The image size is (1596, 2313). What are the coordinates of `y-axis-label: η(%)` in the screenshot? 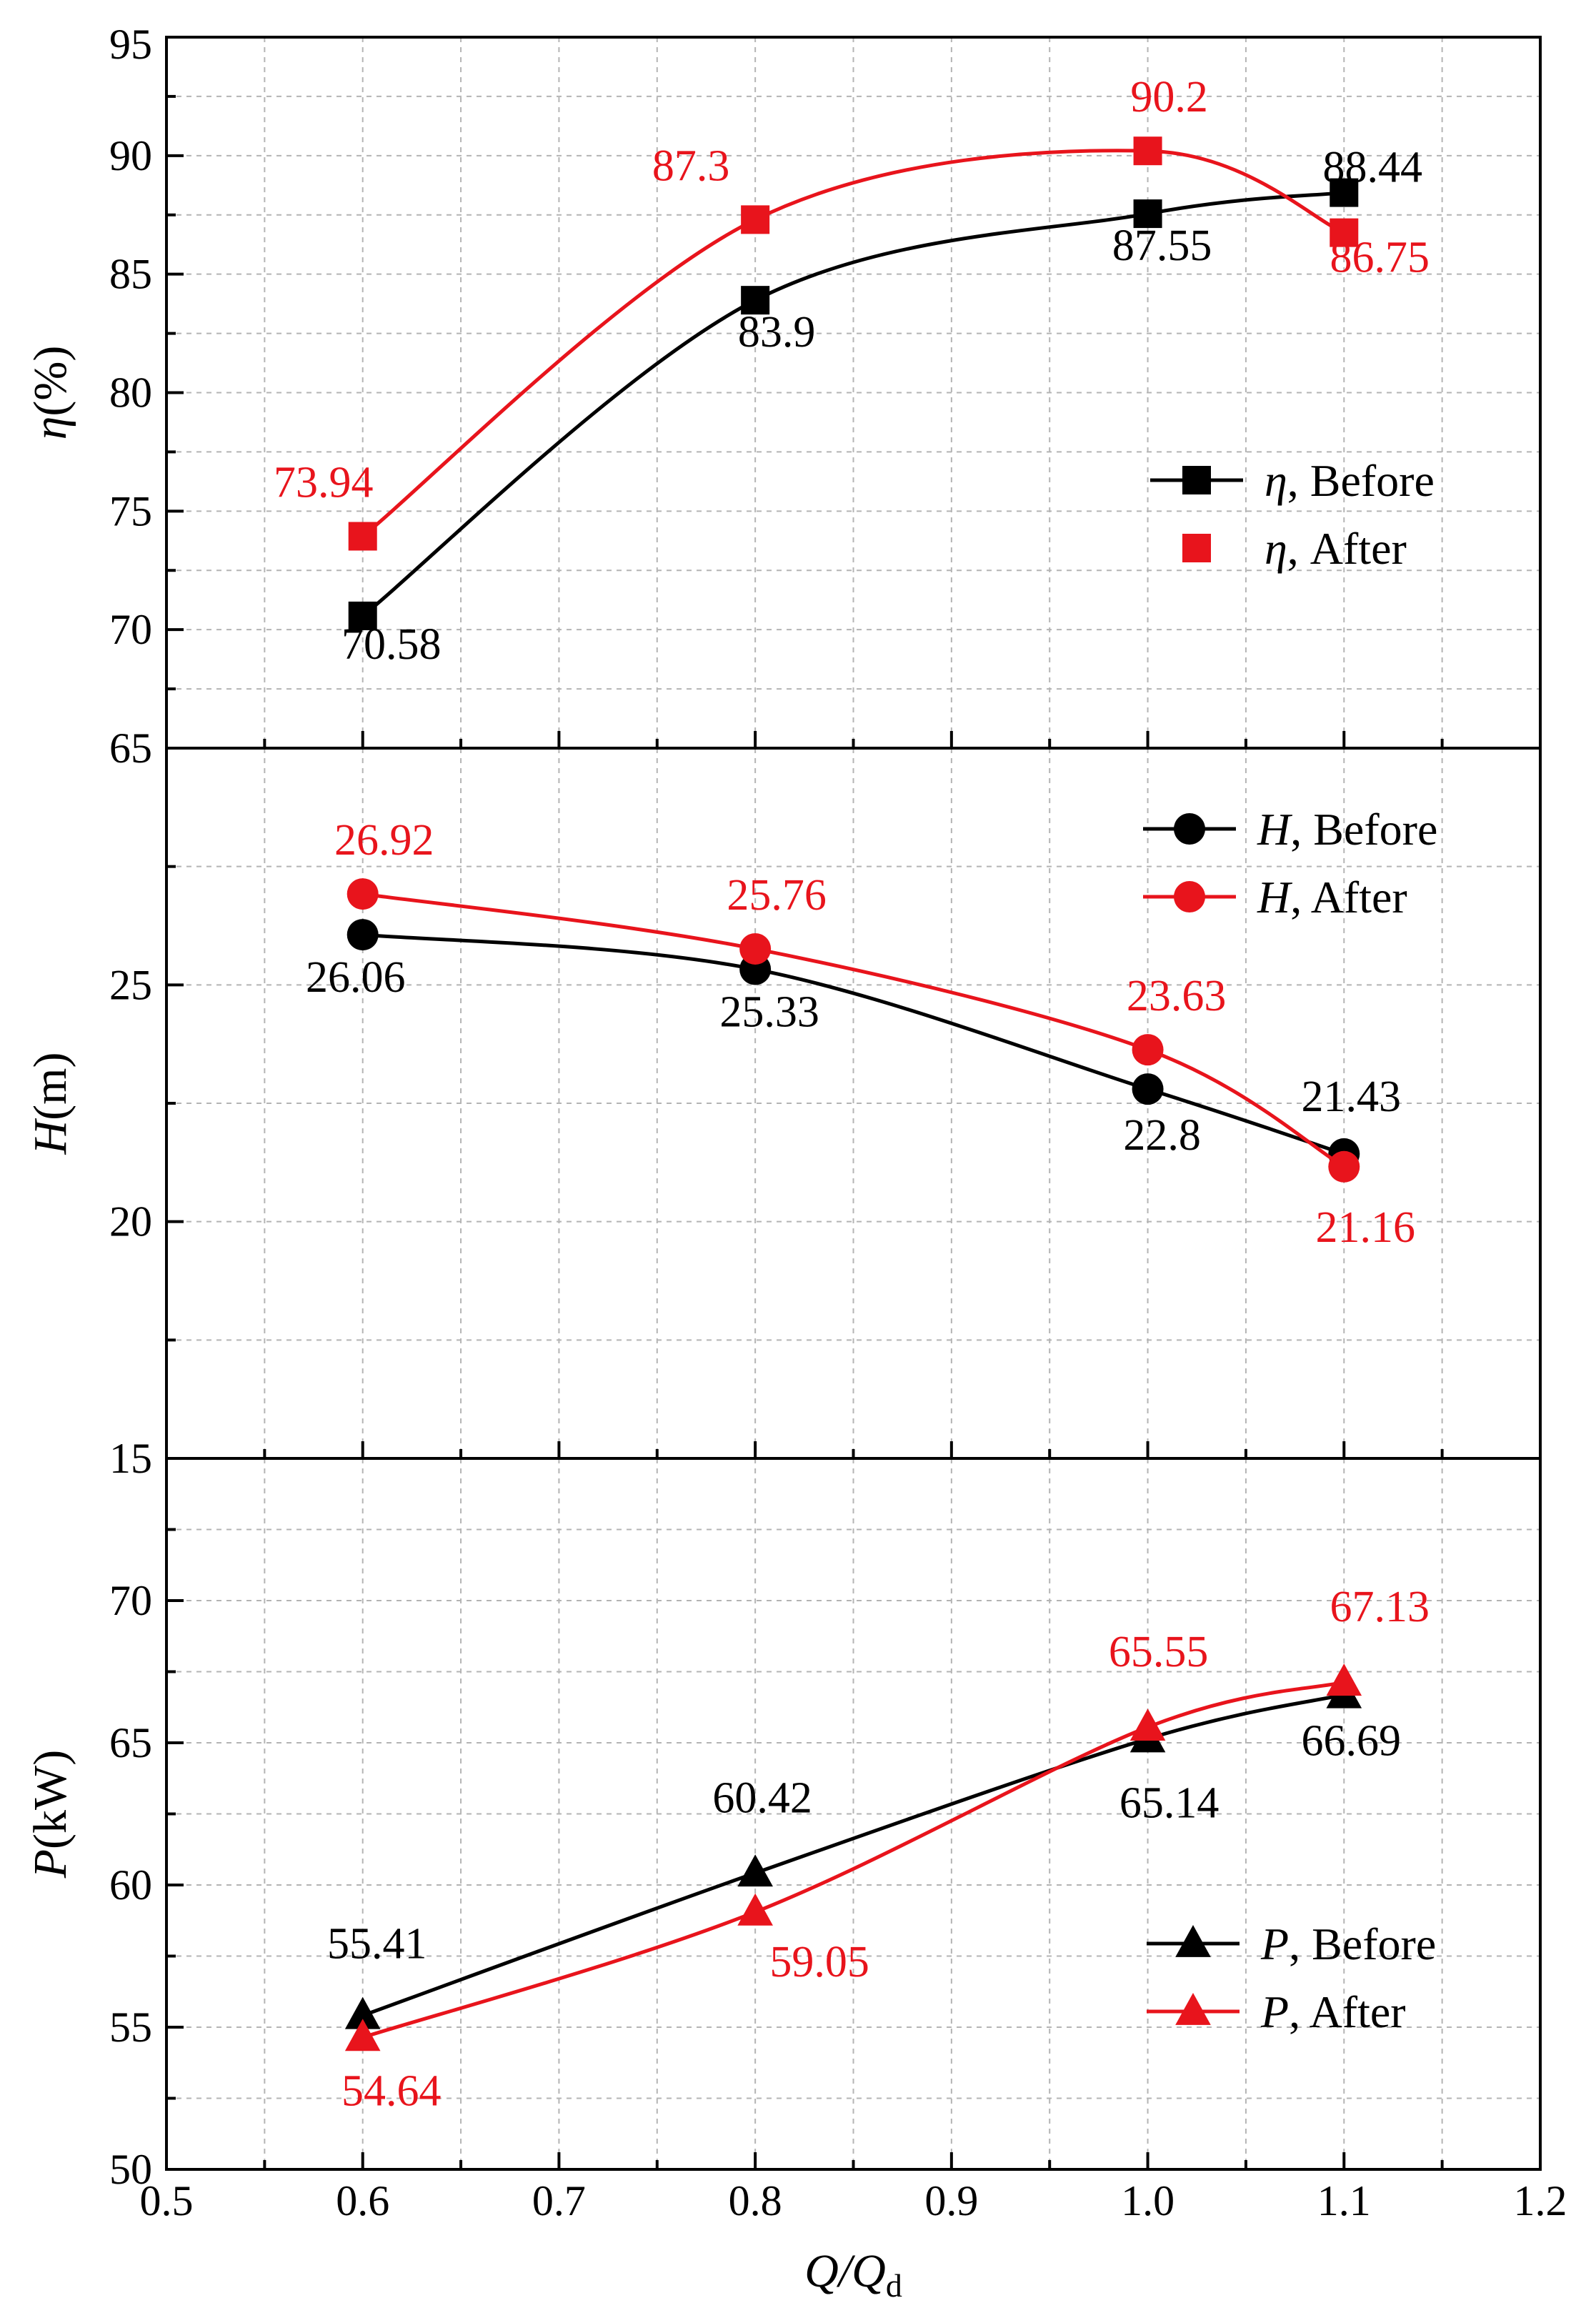 It's located at (50, 393).